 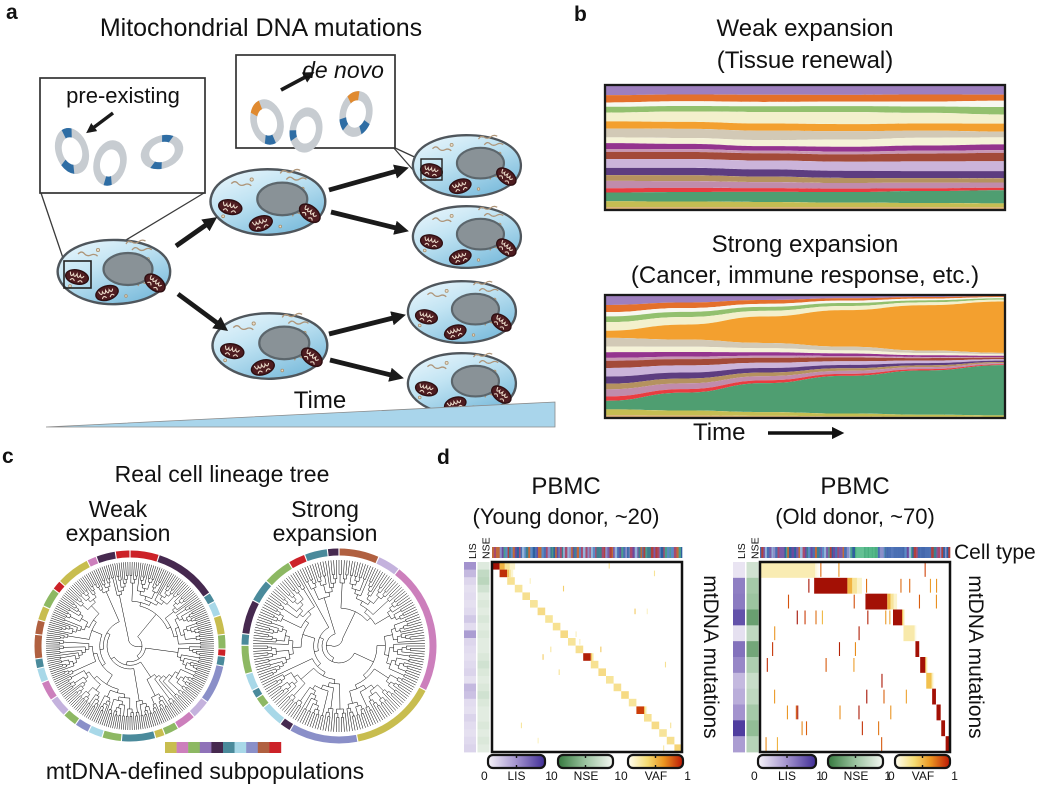 What do you see at coordinates (805, 275) in the screenshot?
I see `strong-expansion-subtitle: (Cancer, immune response, etc.)` at bounding box center [805, 275].